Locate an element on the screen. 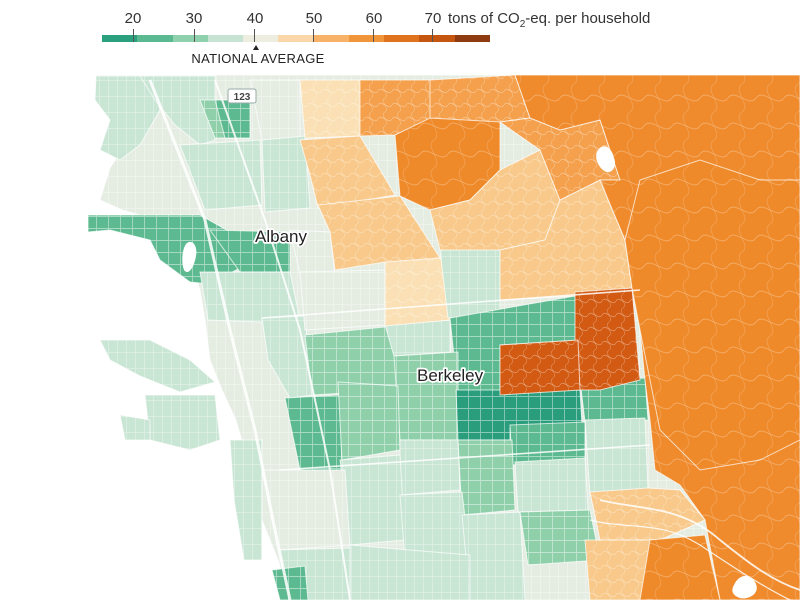  legend-unit-label: tons of CO2-eq. per household is located at coordinates (549, 20).